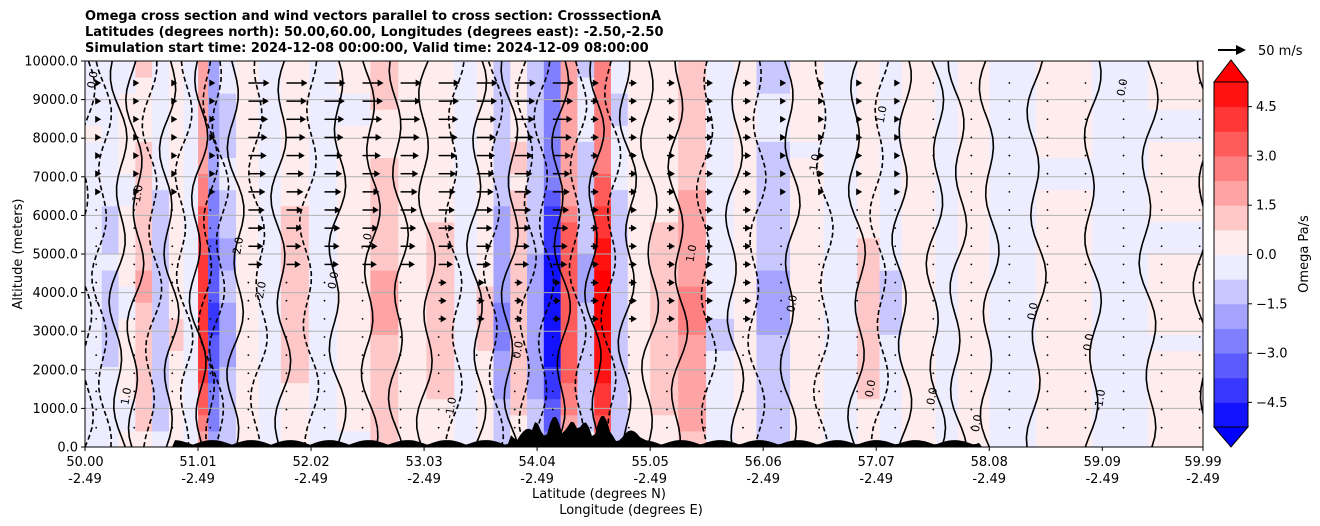 The width and height of the screenshot is (1320, 526). What do you see at coordinates (238, 245) in the screenshot?
I see `contour-label: 2.0` at bounding box center [238, 245].